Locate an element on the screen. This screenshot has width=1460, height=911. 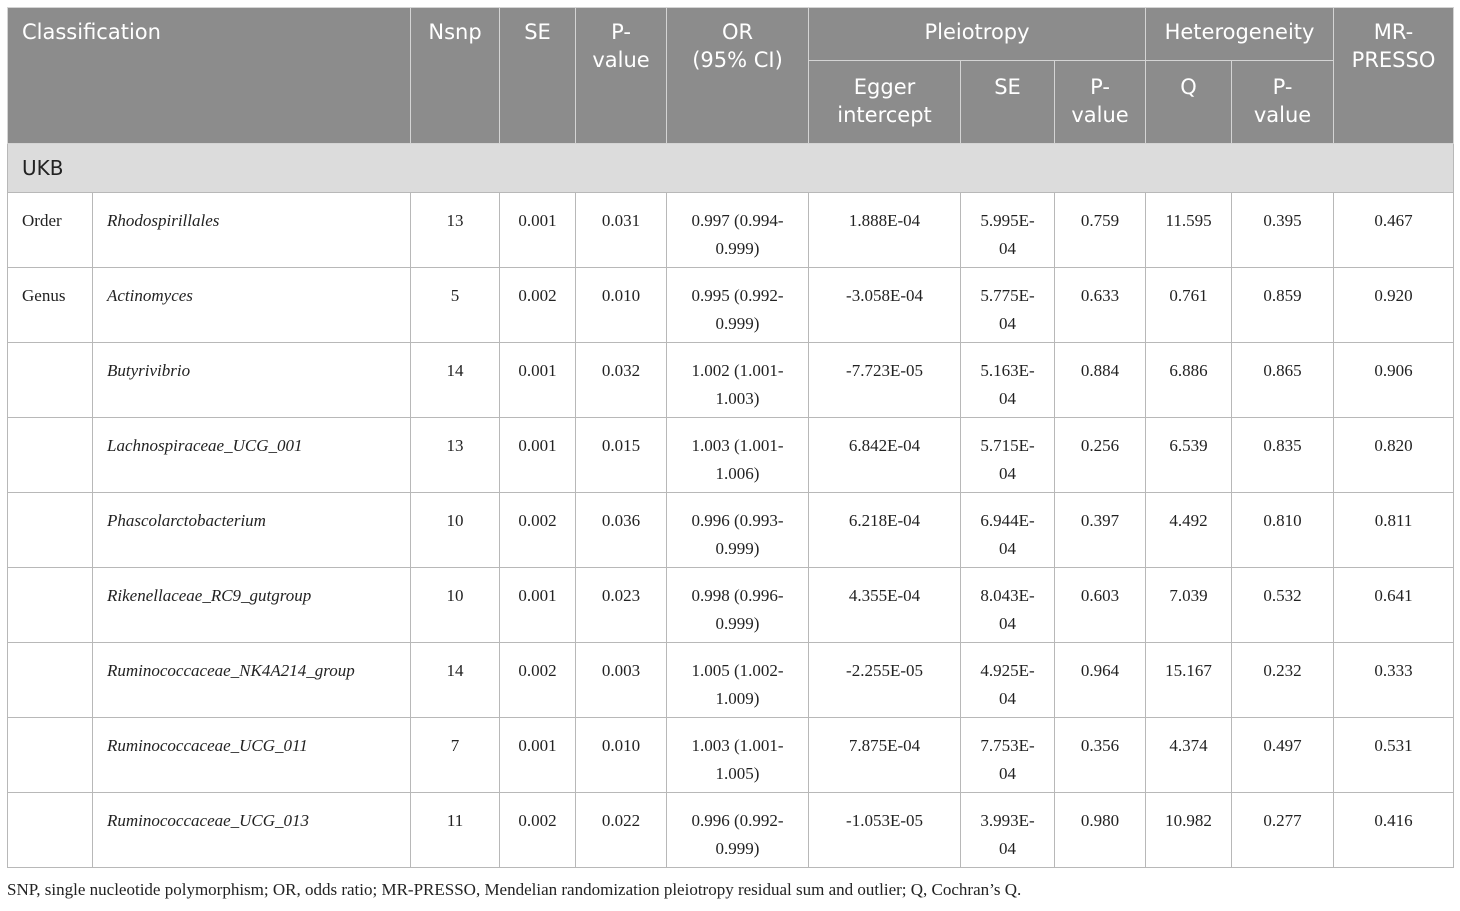
pvalue-cell: 0.036 is located at coordinates (621, 530).